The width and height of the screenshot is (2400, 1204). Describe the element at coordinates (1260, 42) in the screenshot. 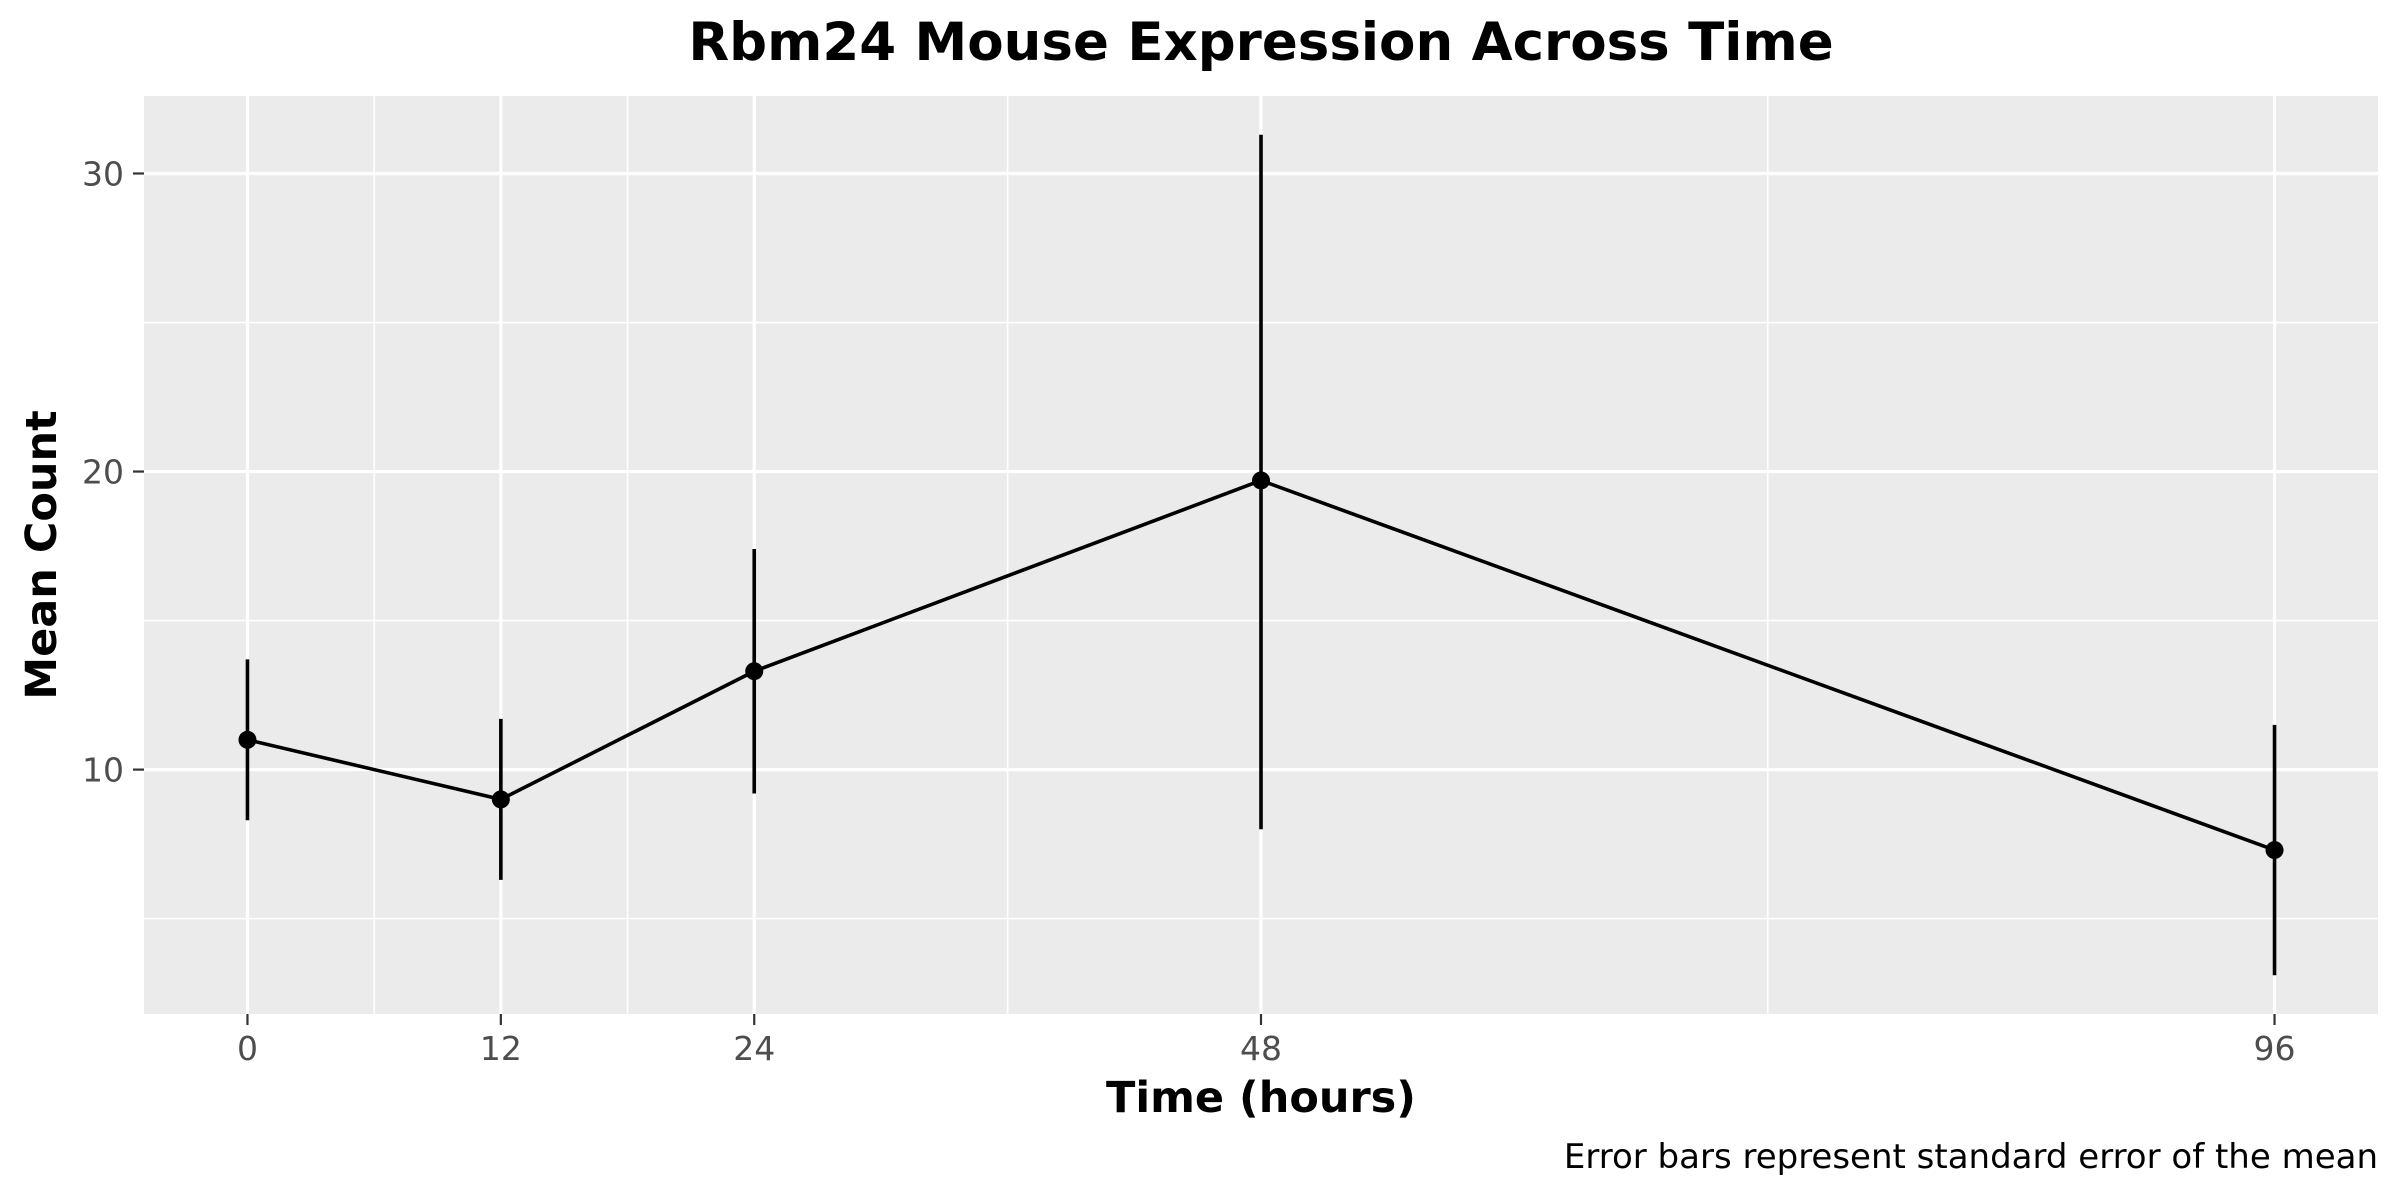

I see `chart-title: Rbm24 Mouse Expression Across Time` at that location.